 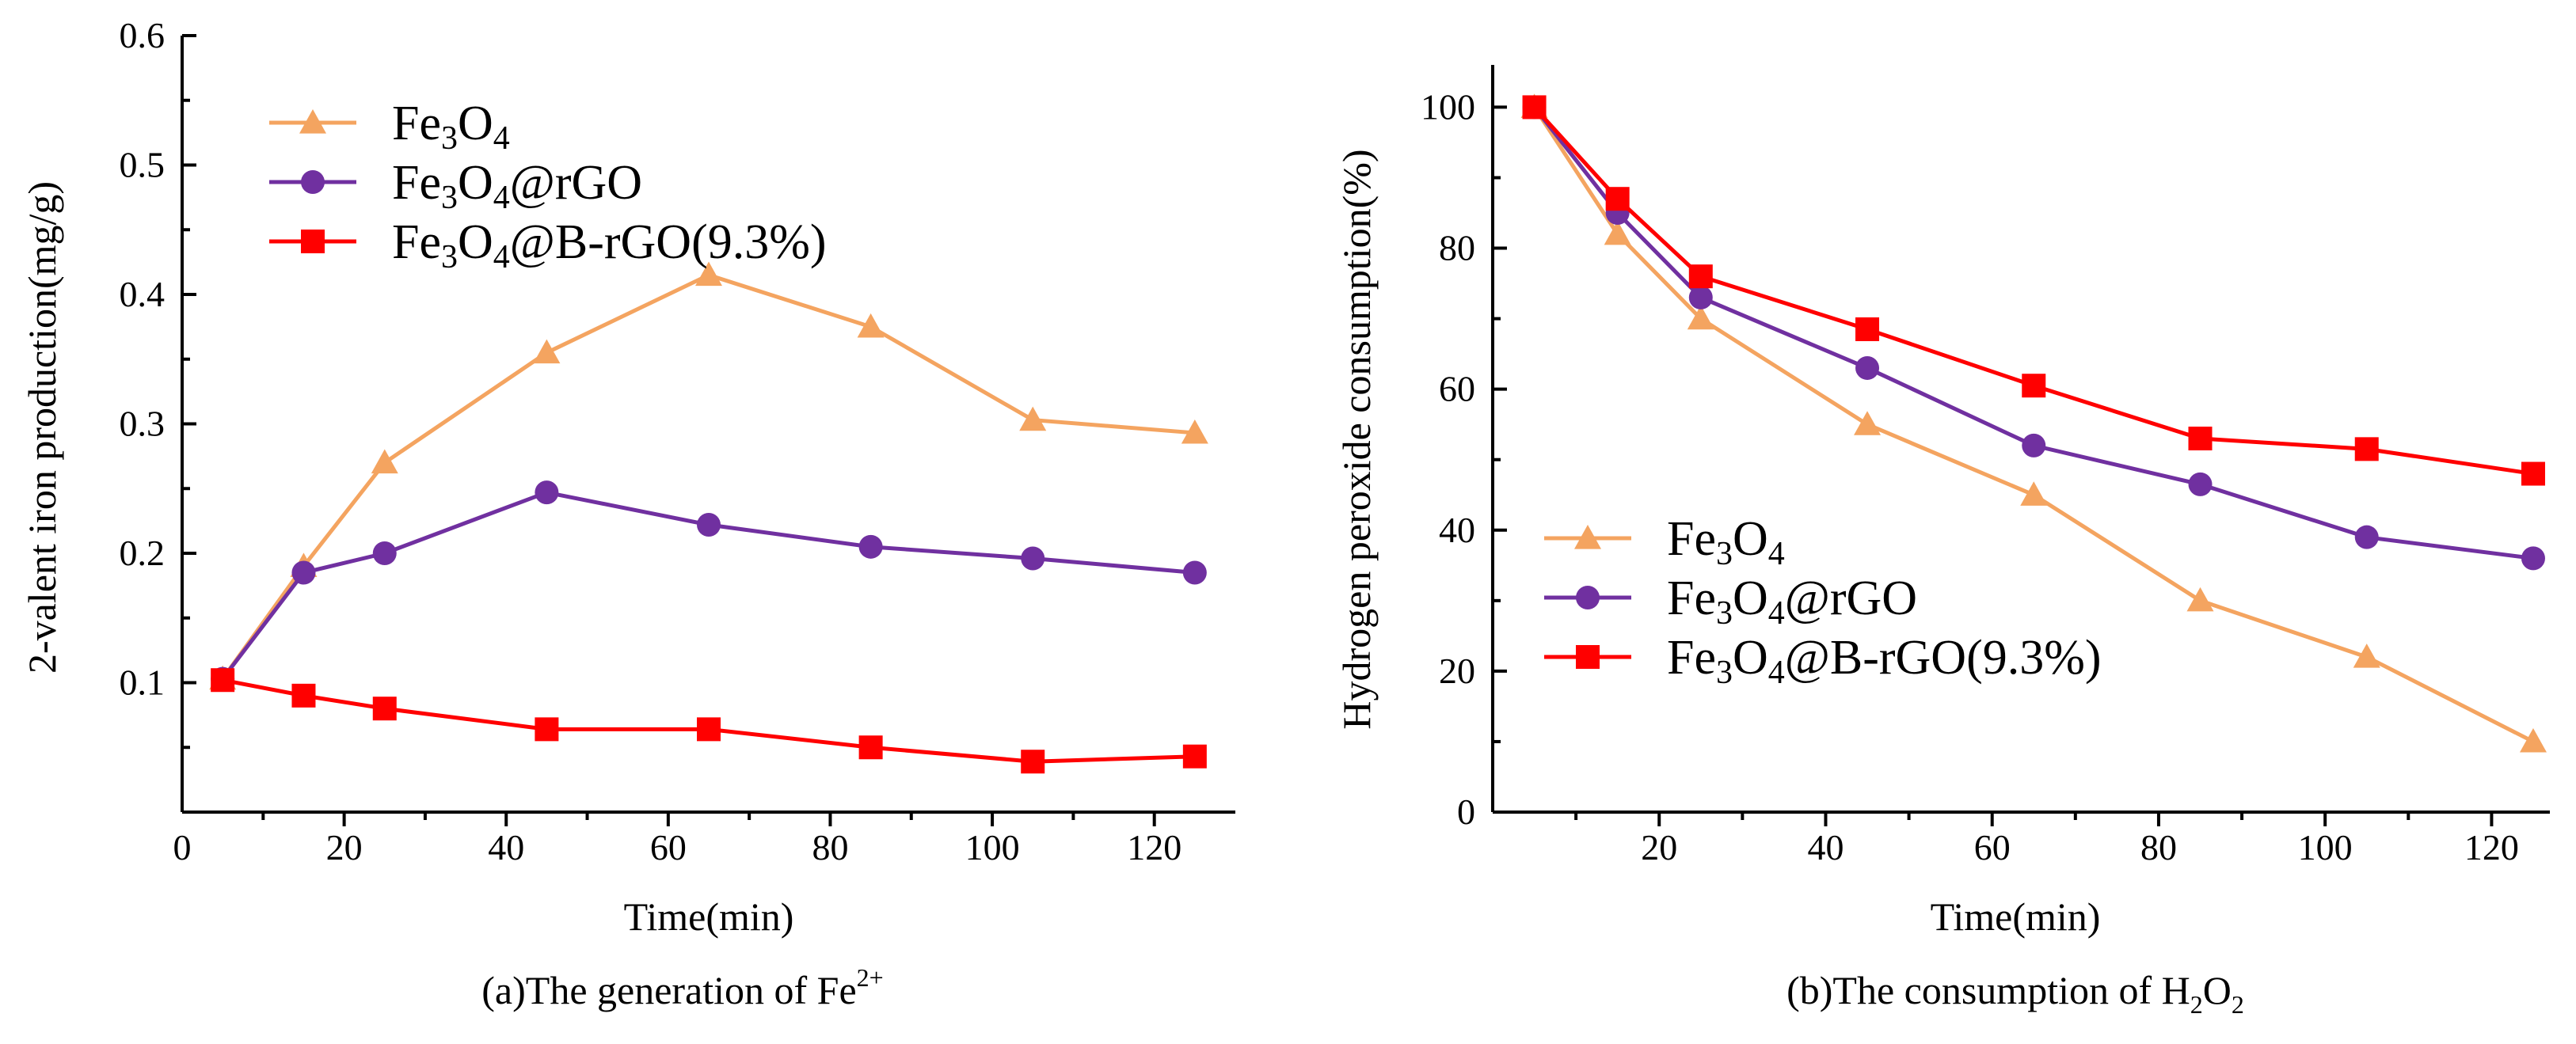 I want to click on panel-b-x-label: Time(min), so click(x=2016, y=916).